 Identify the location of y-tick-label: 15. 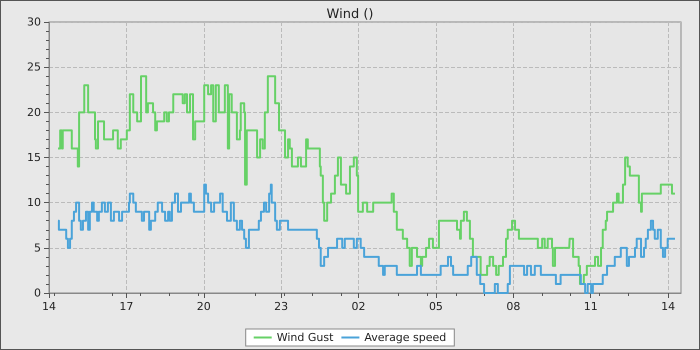
(34, 157).